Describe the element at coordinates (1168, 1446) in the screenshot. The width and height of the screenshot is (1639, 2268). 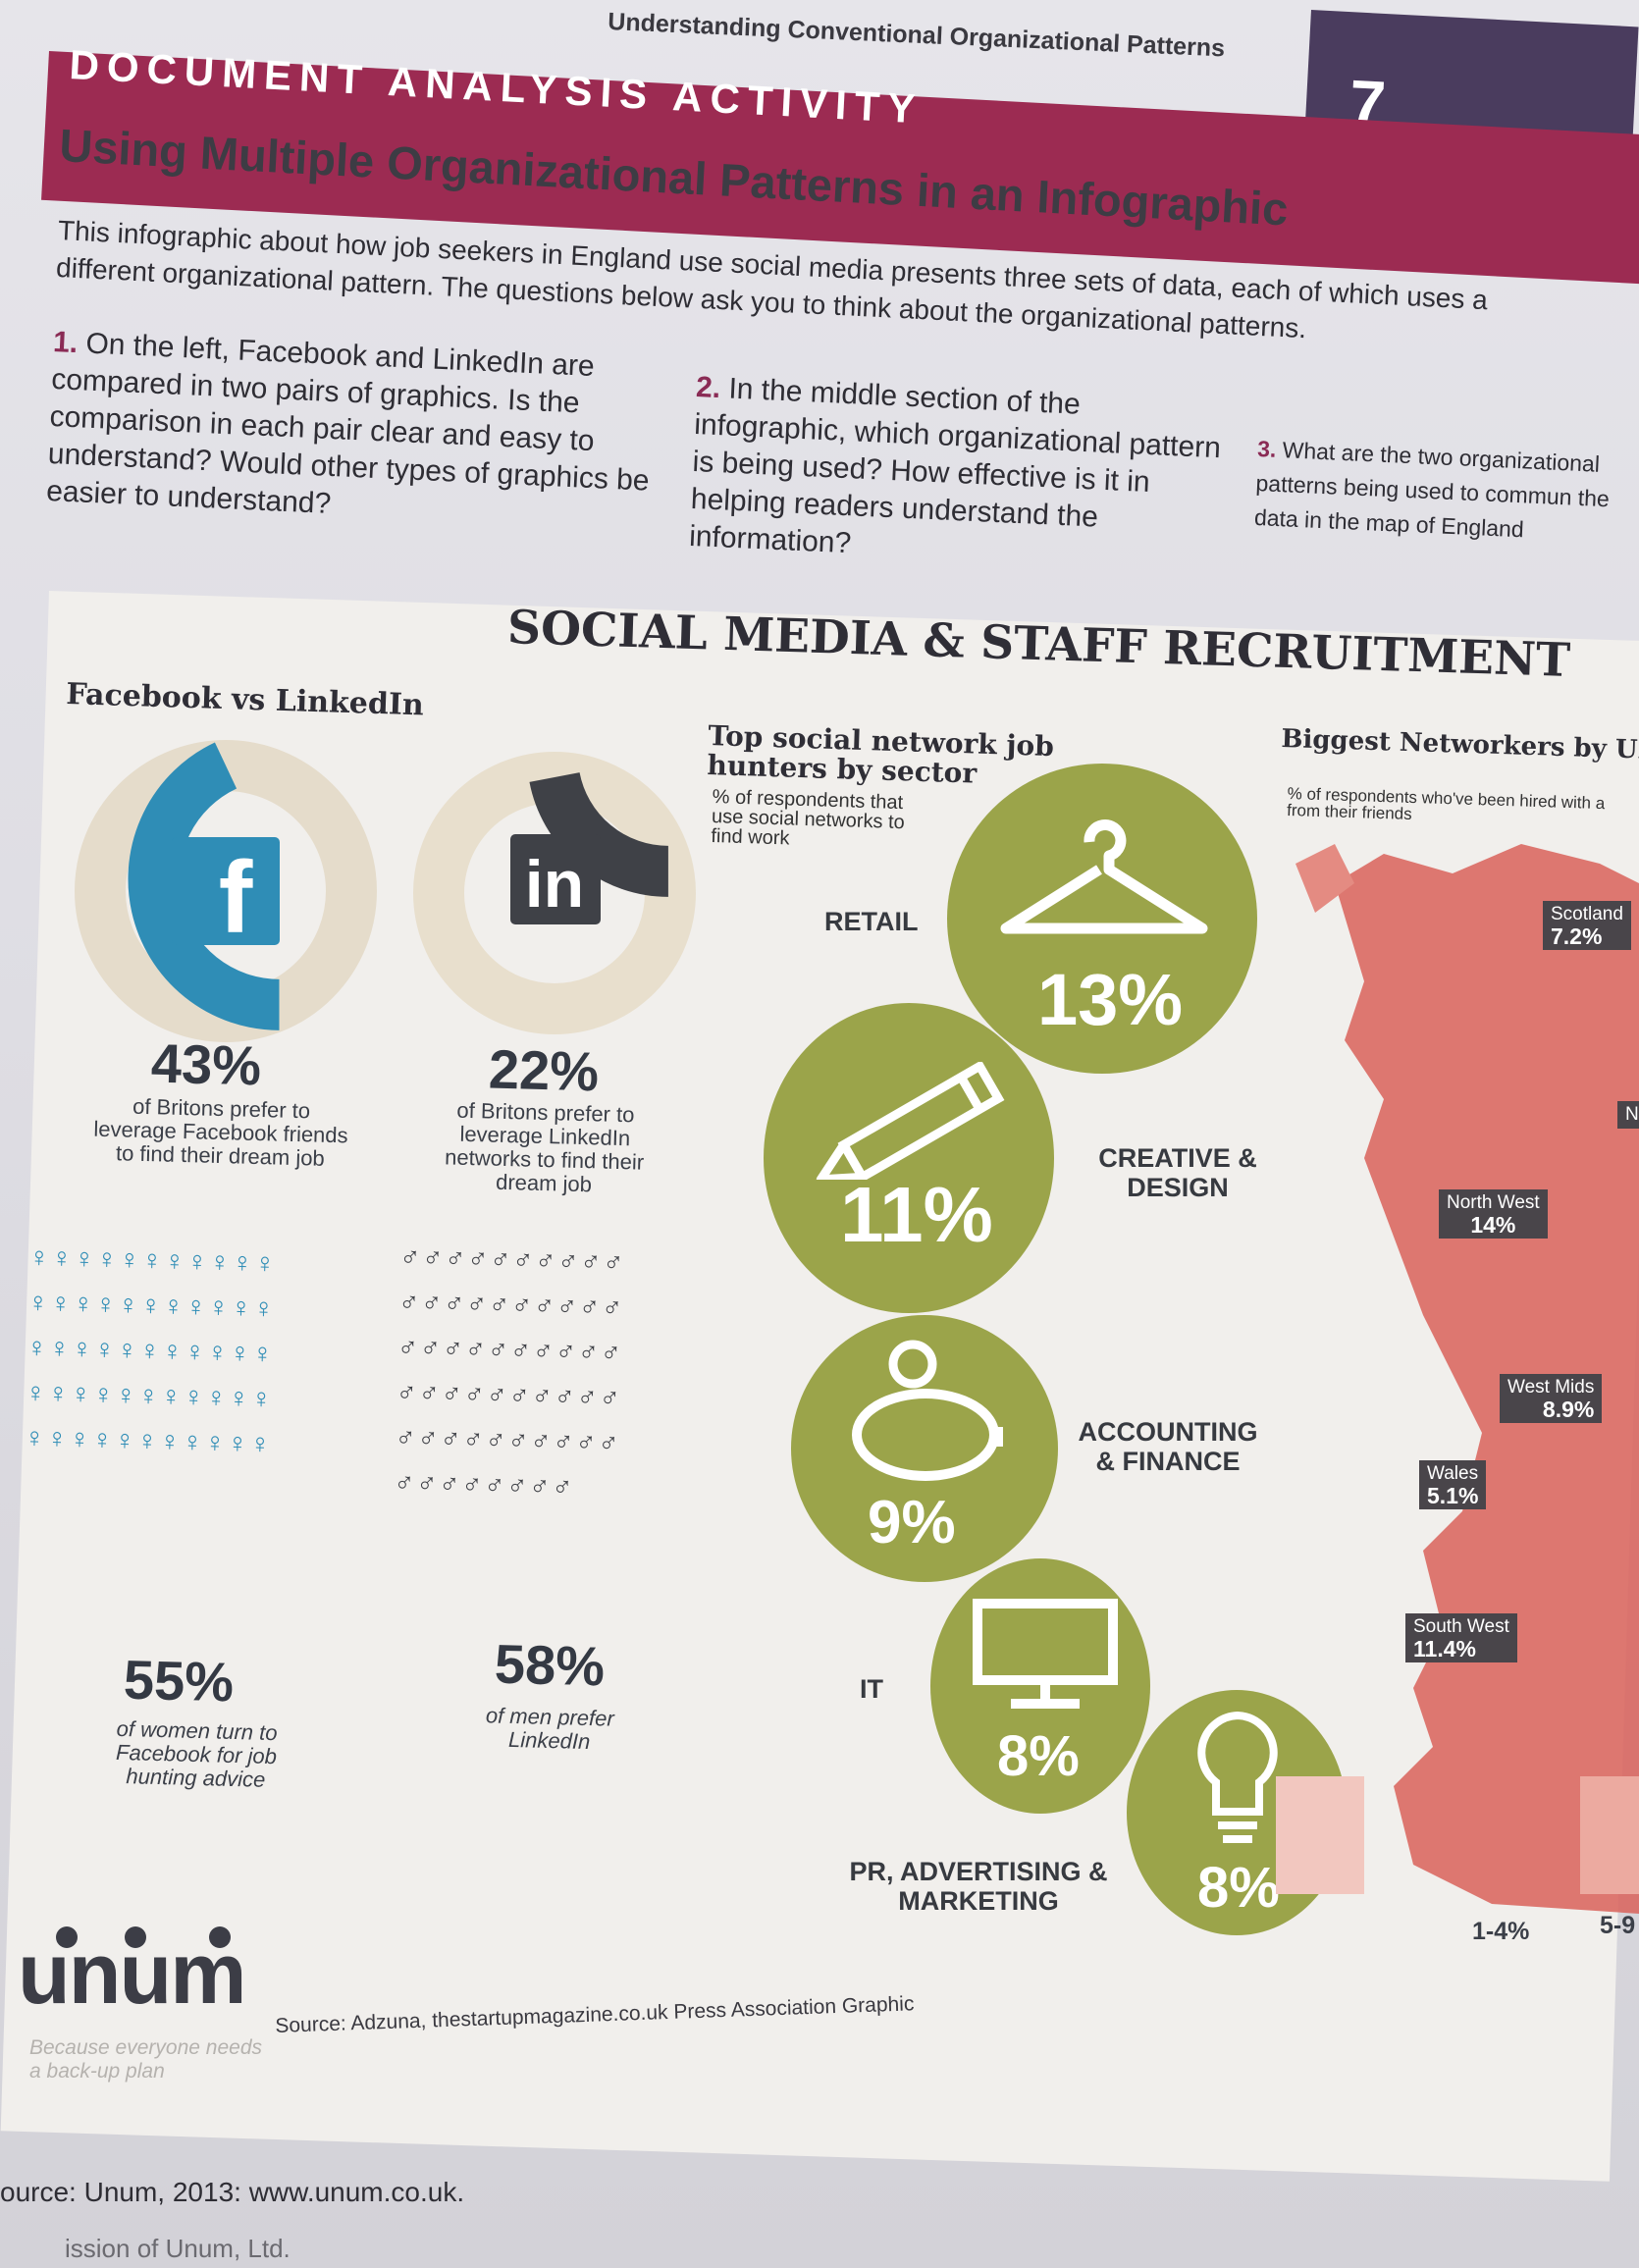
I see `accounting-label: ACCOUNTING & FINANCE` at that location.